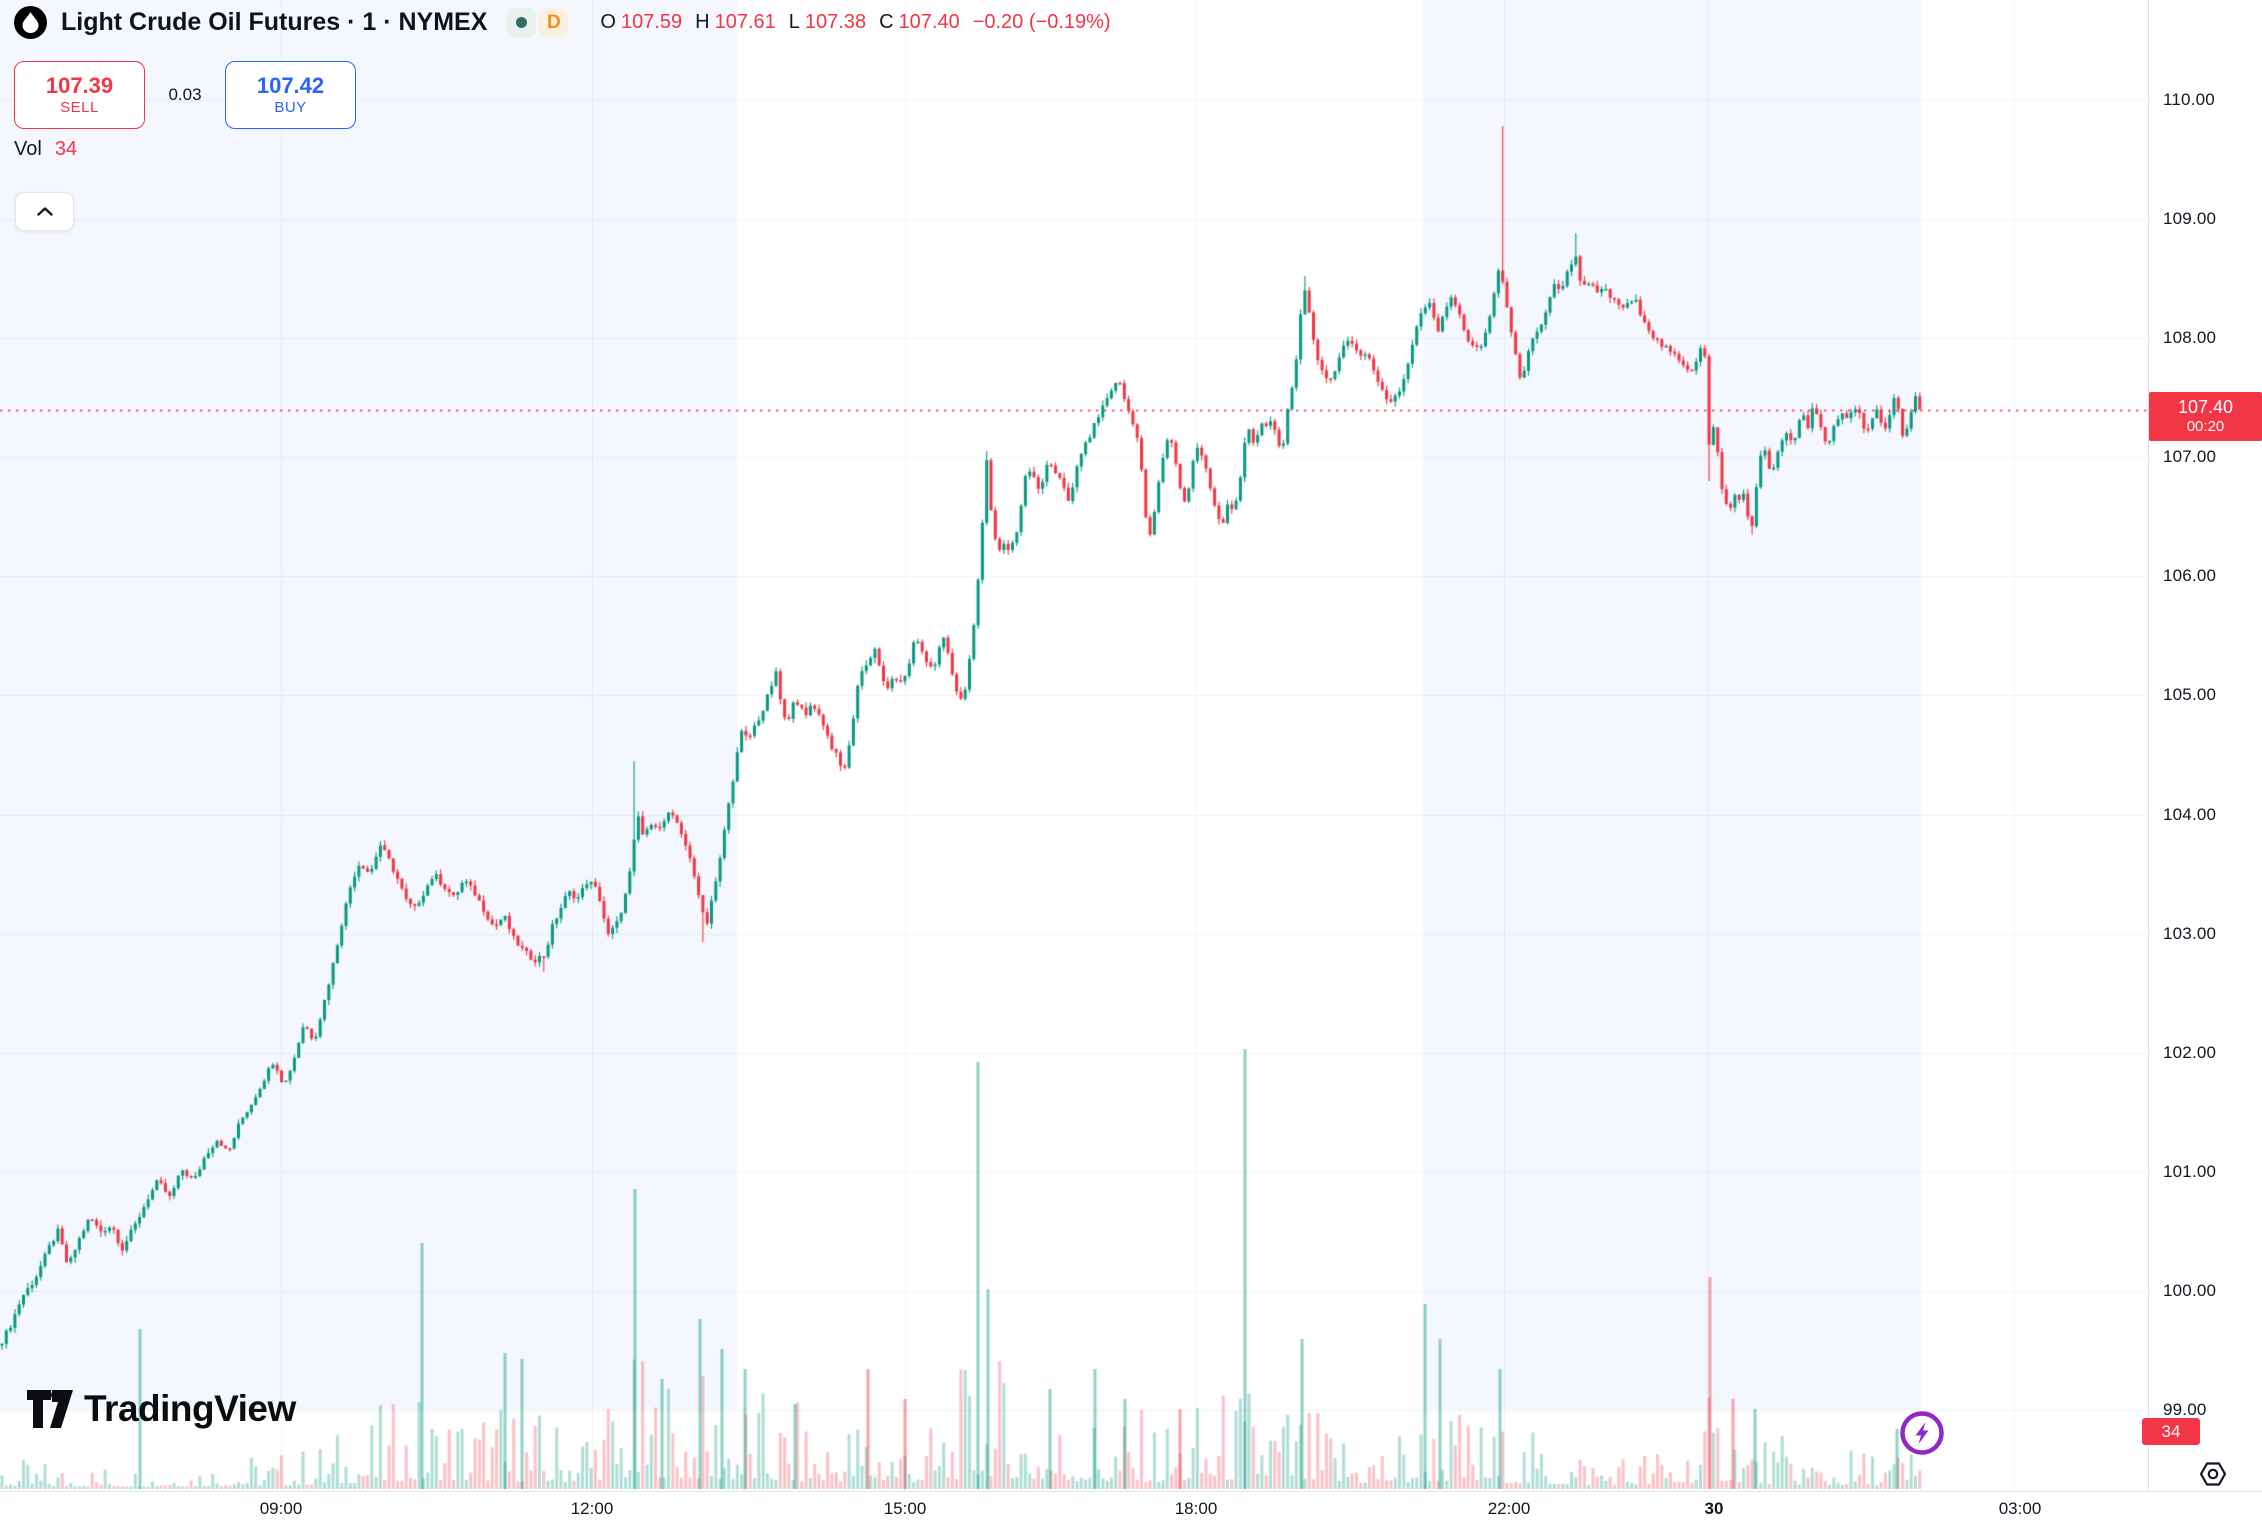 Image resolution: width=2262 pixels, height=1524 pixels. I want to click on symbol-title: Light Crude Oil Futures · 1 · NYMEX, so click(274, 22).